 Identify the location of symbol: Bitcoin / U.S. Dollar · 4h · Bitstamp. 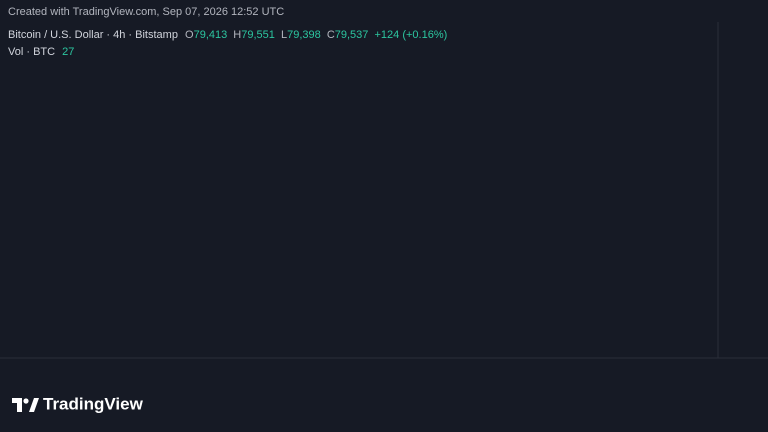
(93, 35).